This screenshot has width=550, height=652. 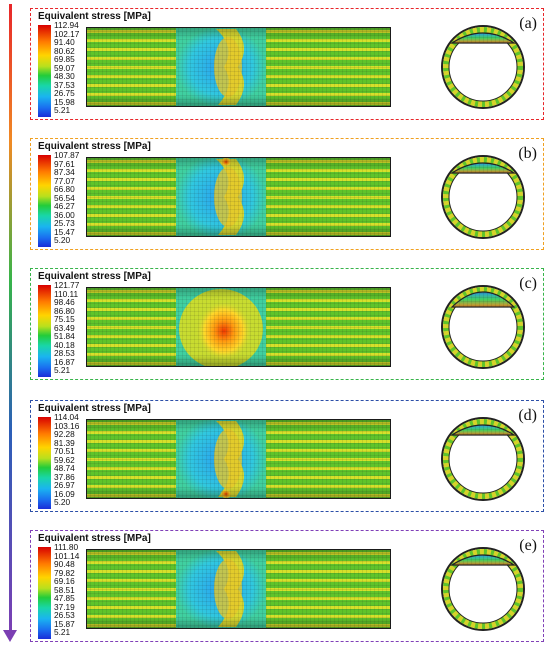 What do you see at coordinates (64, 564) in the screenshot?
I see `colorbar-tick-label: 90.48` at bounding box center [64, 564].